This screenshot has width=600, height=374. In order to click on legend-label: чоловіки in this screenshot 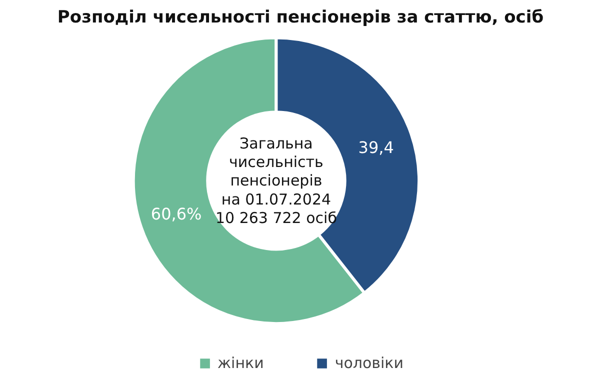, I will do `click(369, 363)`.